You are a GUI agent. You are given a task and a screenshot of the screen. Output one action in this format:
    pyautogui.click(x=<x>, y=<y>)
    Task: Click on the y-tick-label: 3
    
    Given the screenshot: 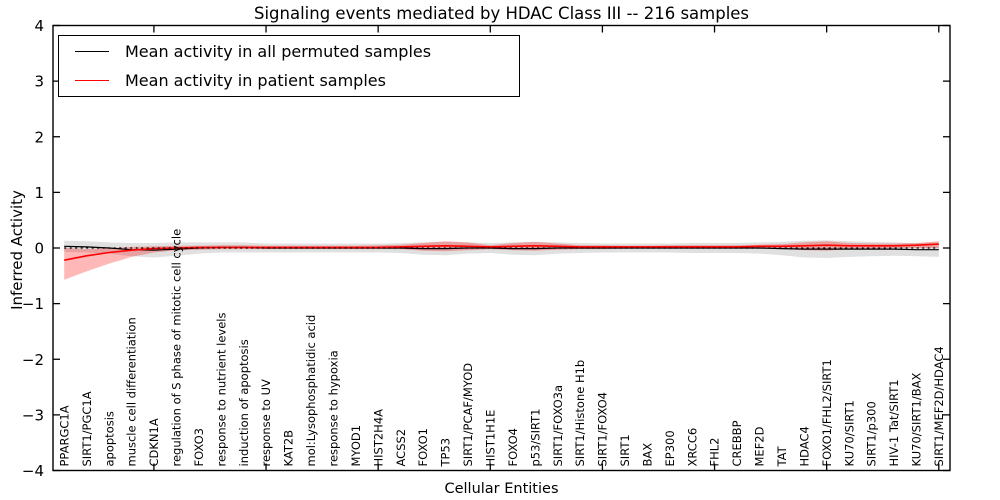 What is the action you would take?
    pyautogui.click(x=39, y=82)
    